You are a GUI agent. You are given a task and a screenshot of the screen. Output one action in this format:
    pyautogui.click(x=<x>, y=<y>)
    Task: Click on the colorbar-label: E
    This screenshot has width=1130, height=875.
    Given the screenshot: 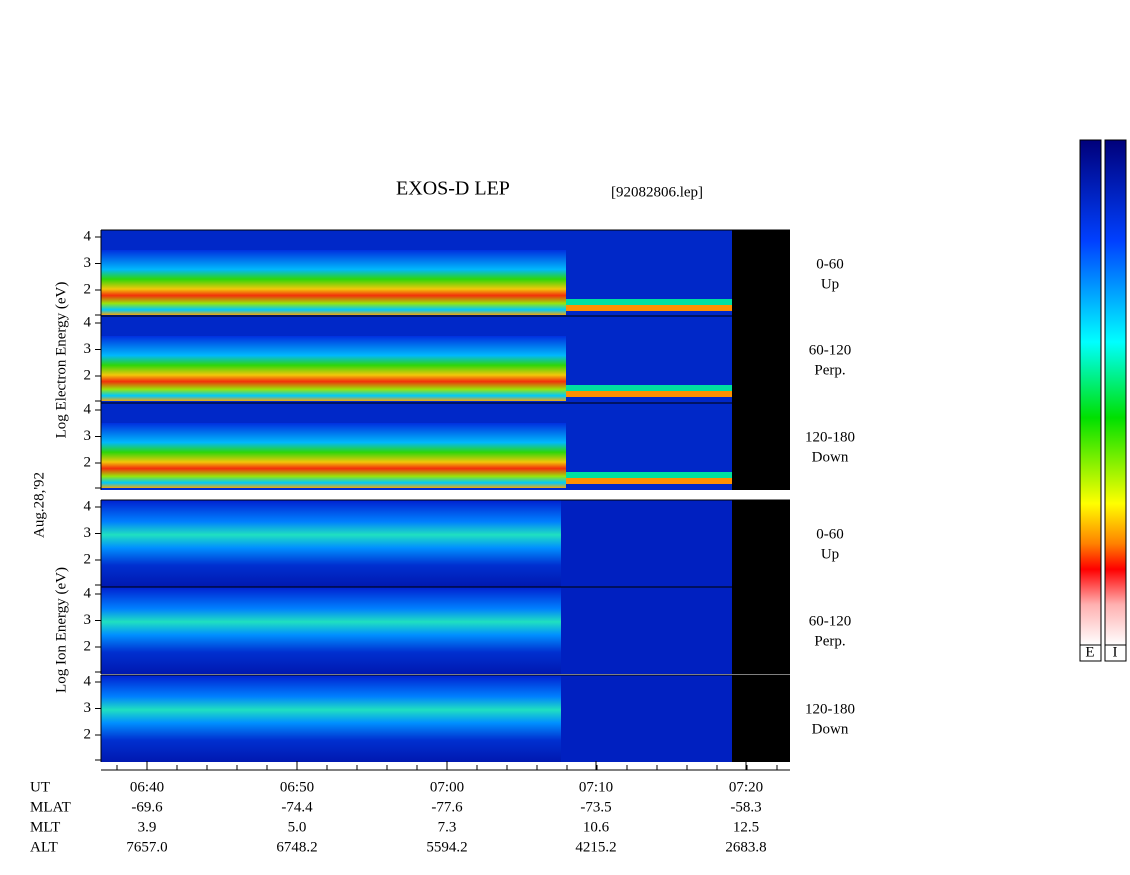 What is the action you would take?
    pyautogui.click(x=1089, y=652)
    